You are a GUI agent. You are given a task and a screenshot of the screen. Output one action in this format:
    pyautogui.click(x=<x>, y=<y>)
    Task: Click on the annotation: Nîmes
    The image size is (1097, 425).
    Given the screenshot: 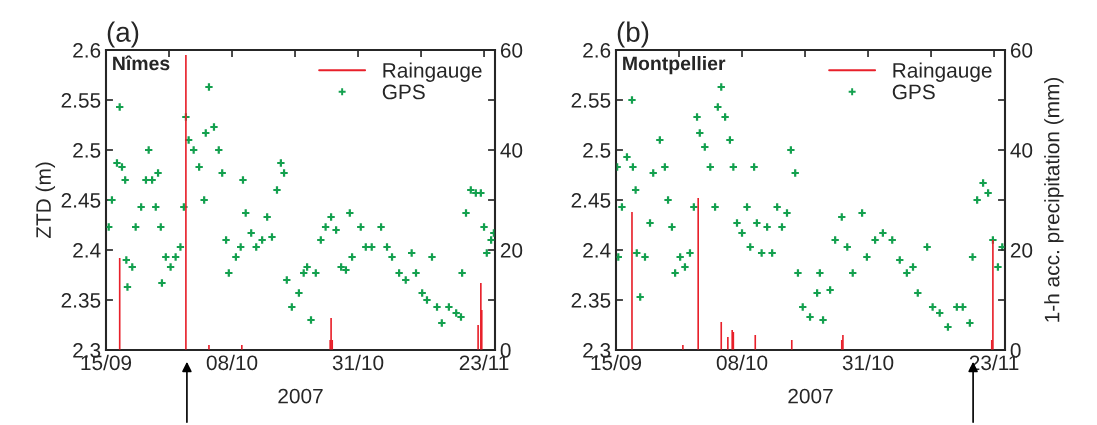 What is the action you would take?
    pyautogui.click(x=141, y=63)
    